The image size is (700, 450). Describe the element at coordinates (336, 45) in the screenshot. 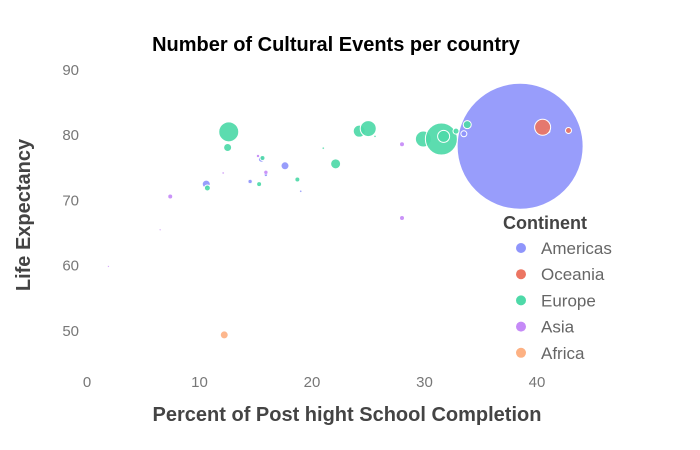

I see `chart-title: Number of Cultural Events per country` at that location.